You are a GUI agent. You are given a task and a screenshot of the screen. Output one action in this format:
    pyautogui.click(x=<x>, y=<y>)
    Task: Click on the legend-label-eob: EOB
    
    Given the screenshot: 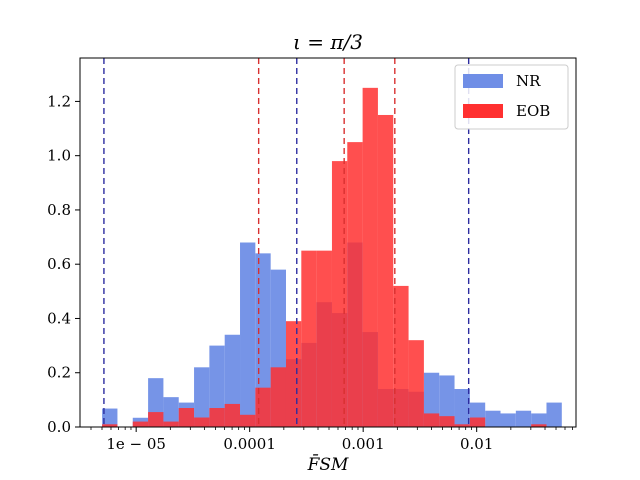 What is the action you would take?
    pyautogui.click(x=533, y=111)
    